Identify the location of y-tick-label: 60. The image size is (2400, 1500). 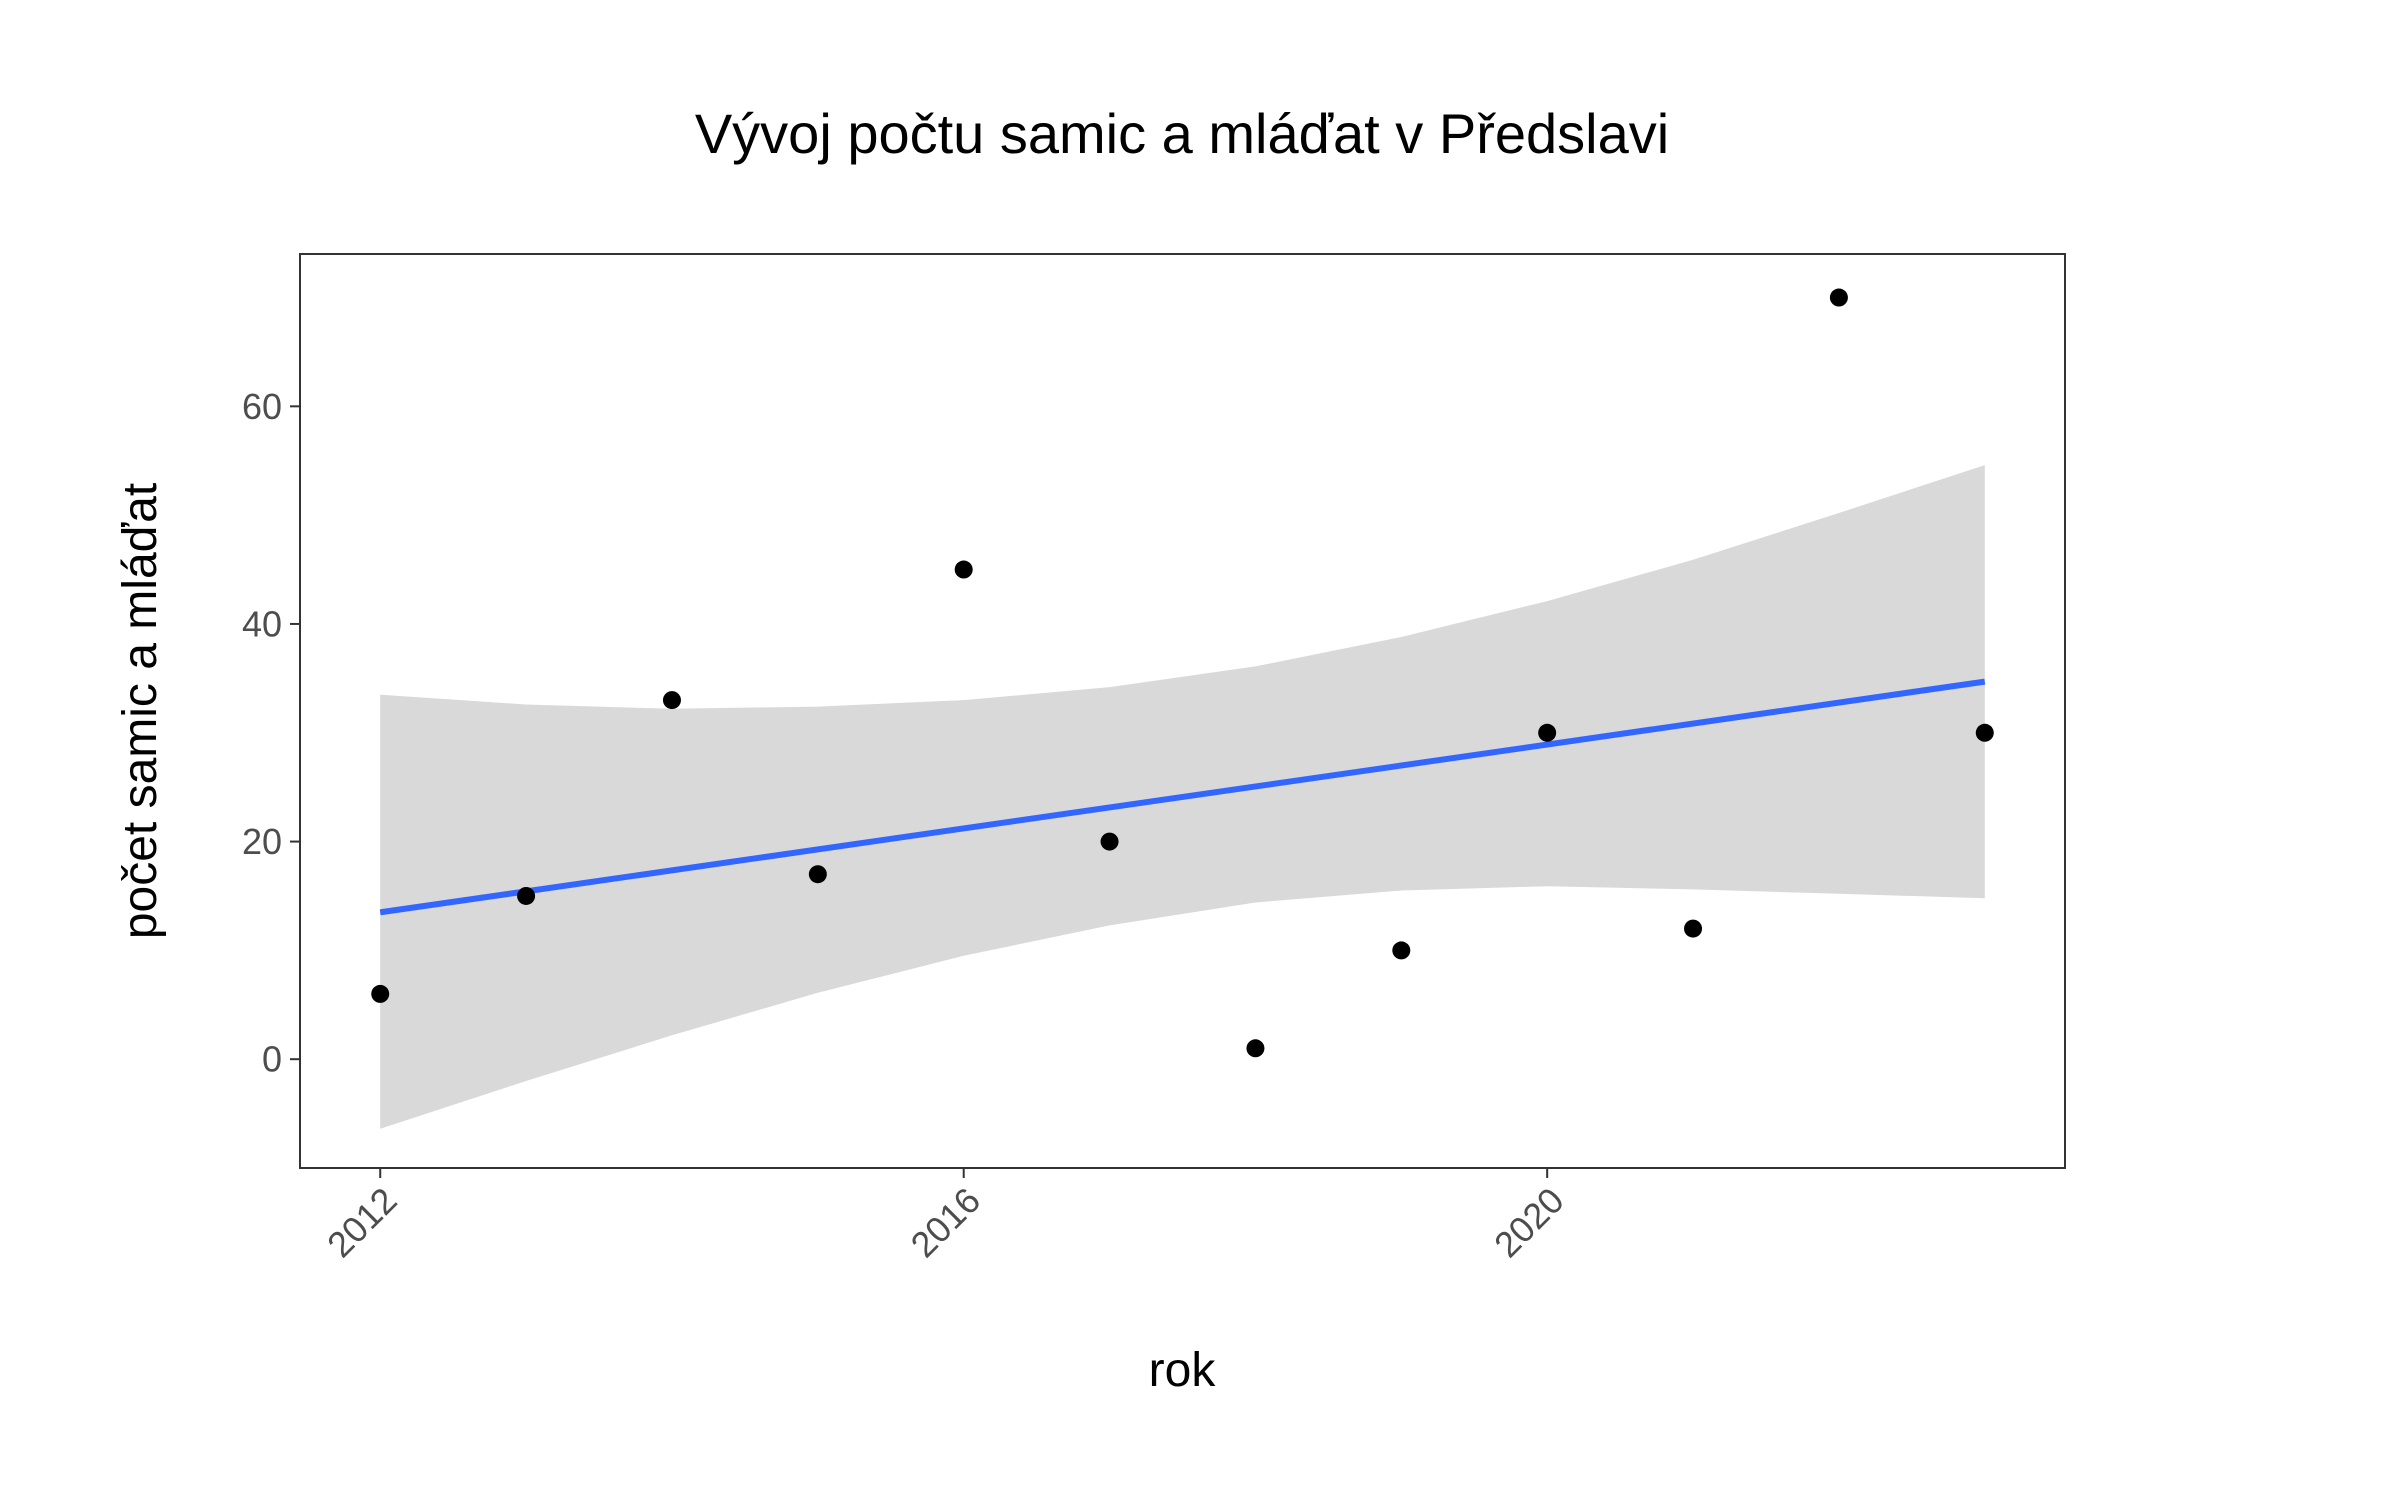
(262, 406).